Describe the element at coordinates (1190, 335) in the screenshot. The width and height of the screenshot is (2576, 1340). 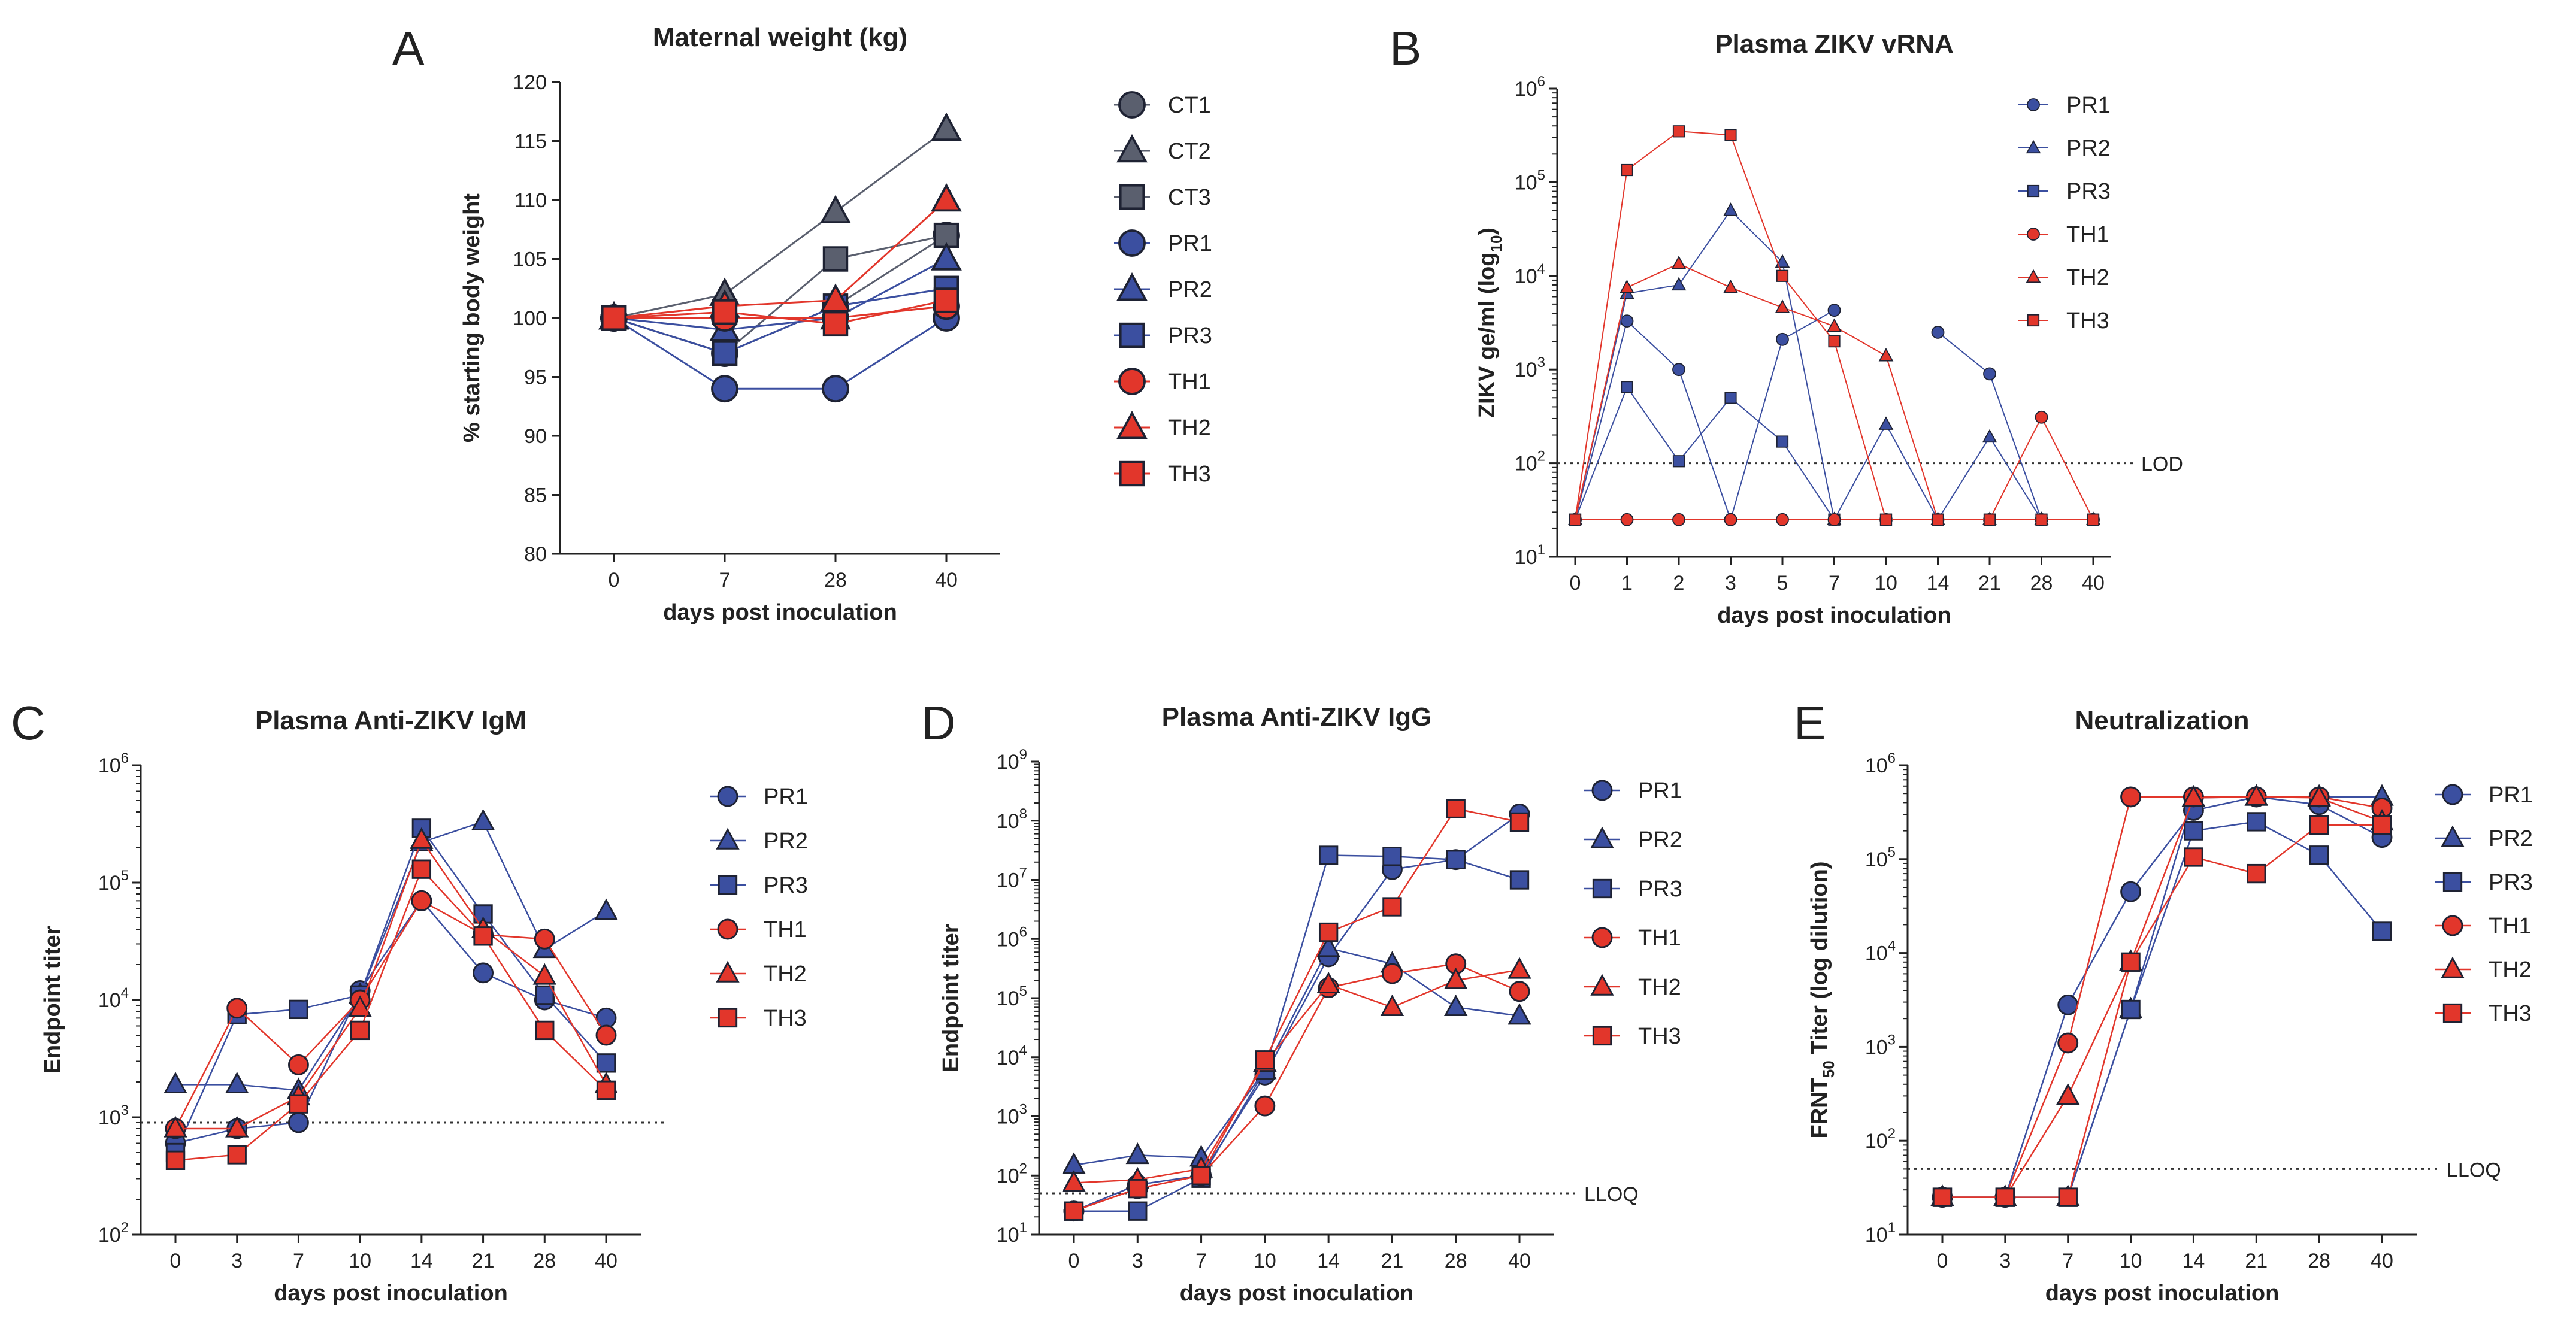
I see `legend-label: PR3` at that location.